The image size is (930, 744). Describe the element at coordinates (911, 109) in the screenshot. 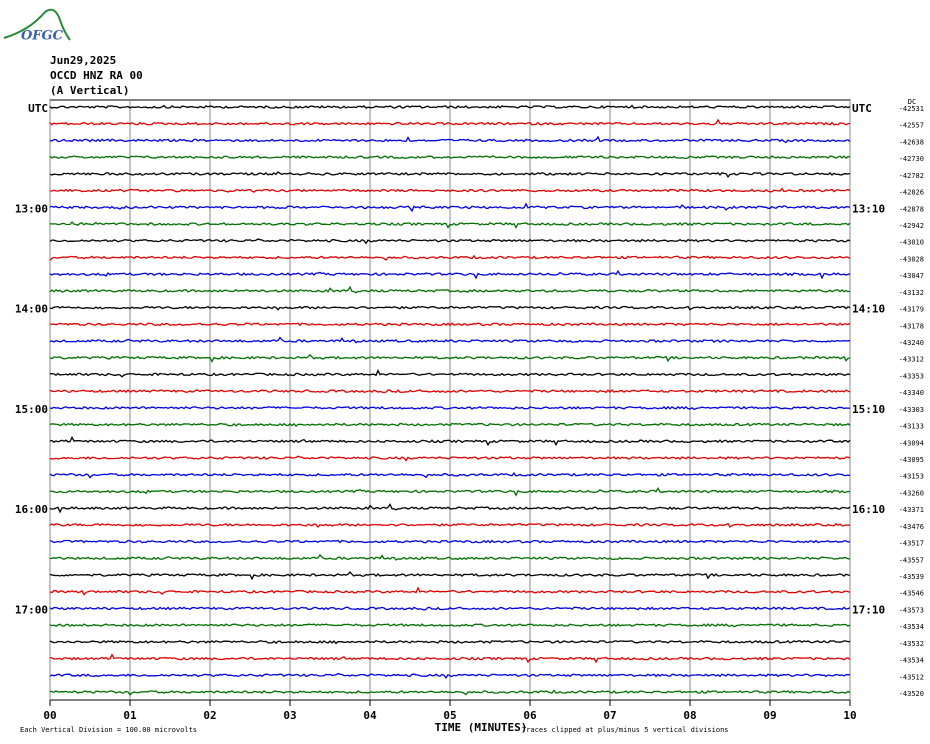

I see `dc-offset: -42531` at that location.